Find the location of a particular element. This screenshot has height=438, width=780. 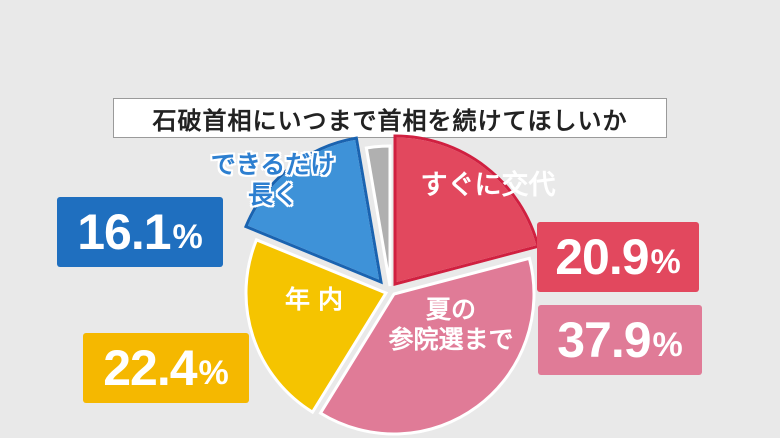

percent-box-as-long-as-possible: 16.1% is located at coordinates (140, 232).